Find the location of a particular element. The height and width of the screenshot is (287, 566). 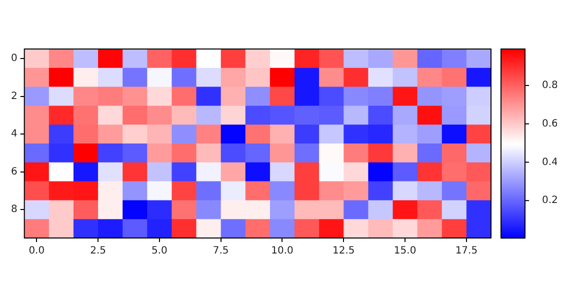

y-tick-label: 4 is located at coordinates (14, 134).